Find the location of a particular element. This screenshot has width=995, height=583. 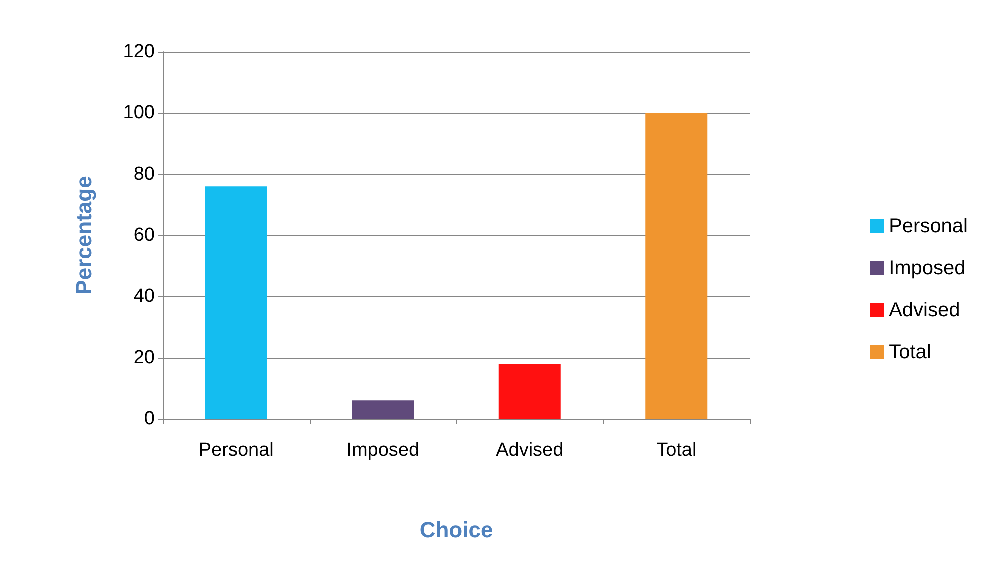

legend-label: Imposed is located at coordinates (927, 269).